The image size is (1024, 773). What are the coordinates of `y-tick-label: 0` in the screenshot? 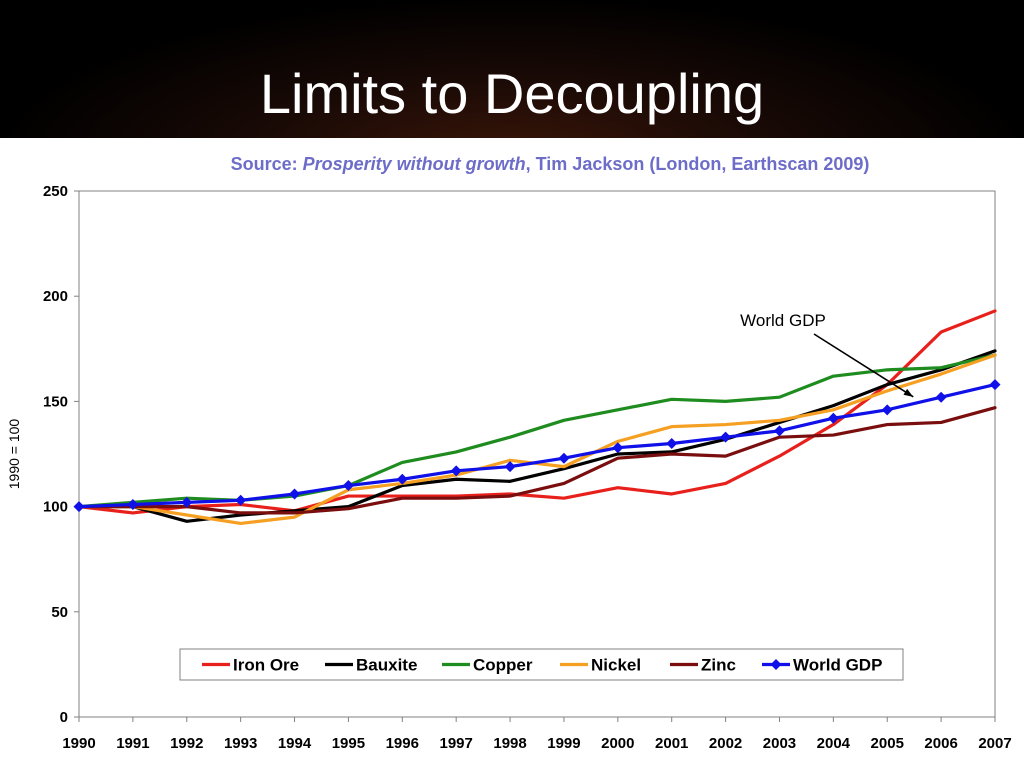 It's located at (64, 717).